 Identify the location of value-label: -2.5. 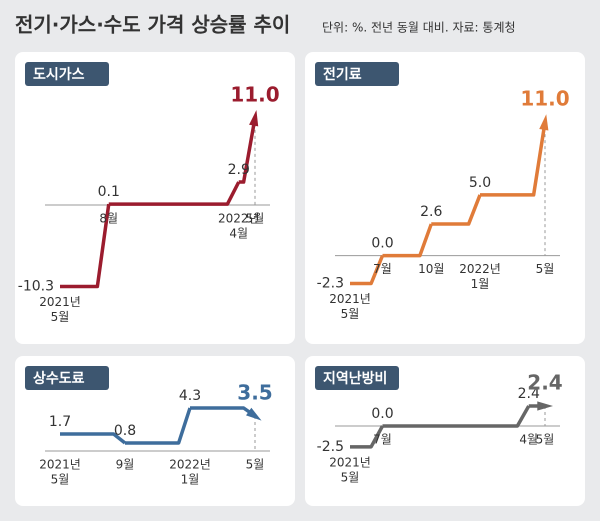
(330, 447).